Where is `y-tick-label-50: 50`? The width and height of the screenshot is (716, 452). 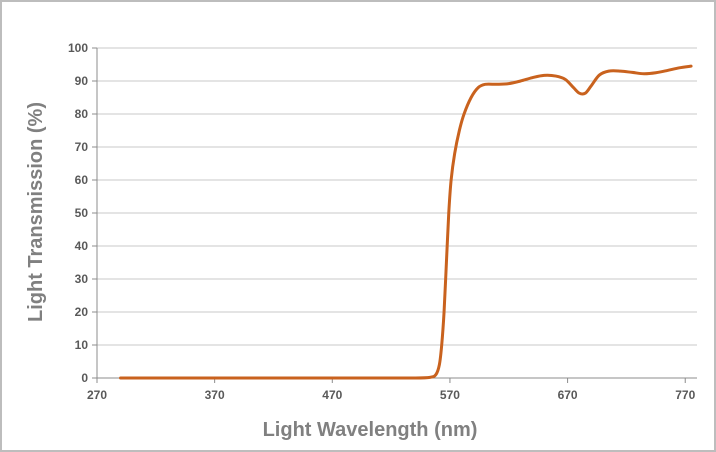
y-tick-label-50: 50 is located at coordinates (82, 213).